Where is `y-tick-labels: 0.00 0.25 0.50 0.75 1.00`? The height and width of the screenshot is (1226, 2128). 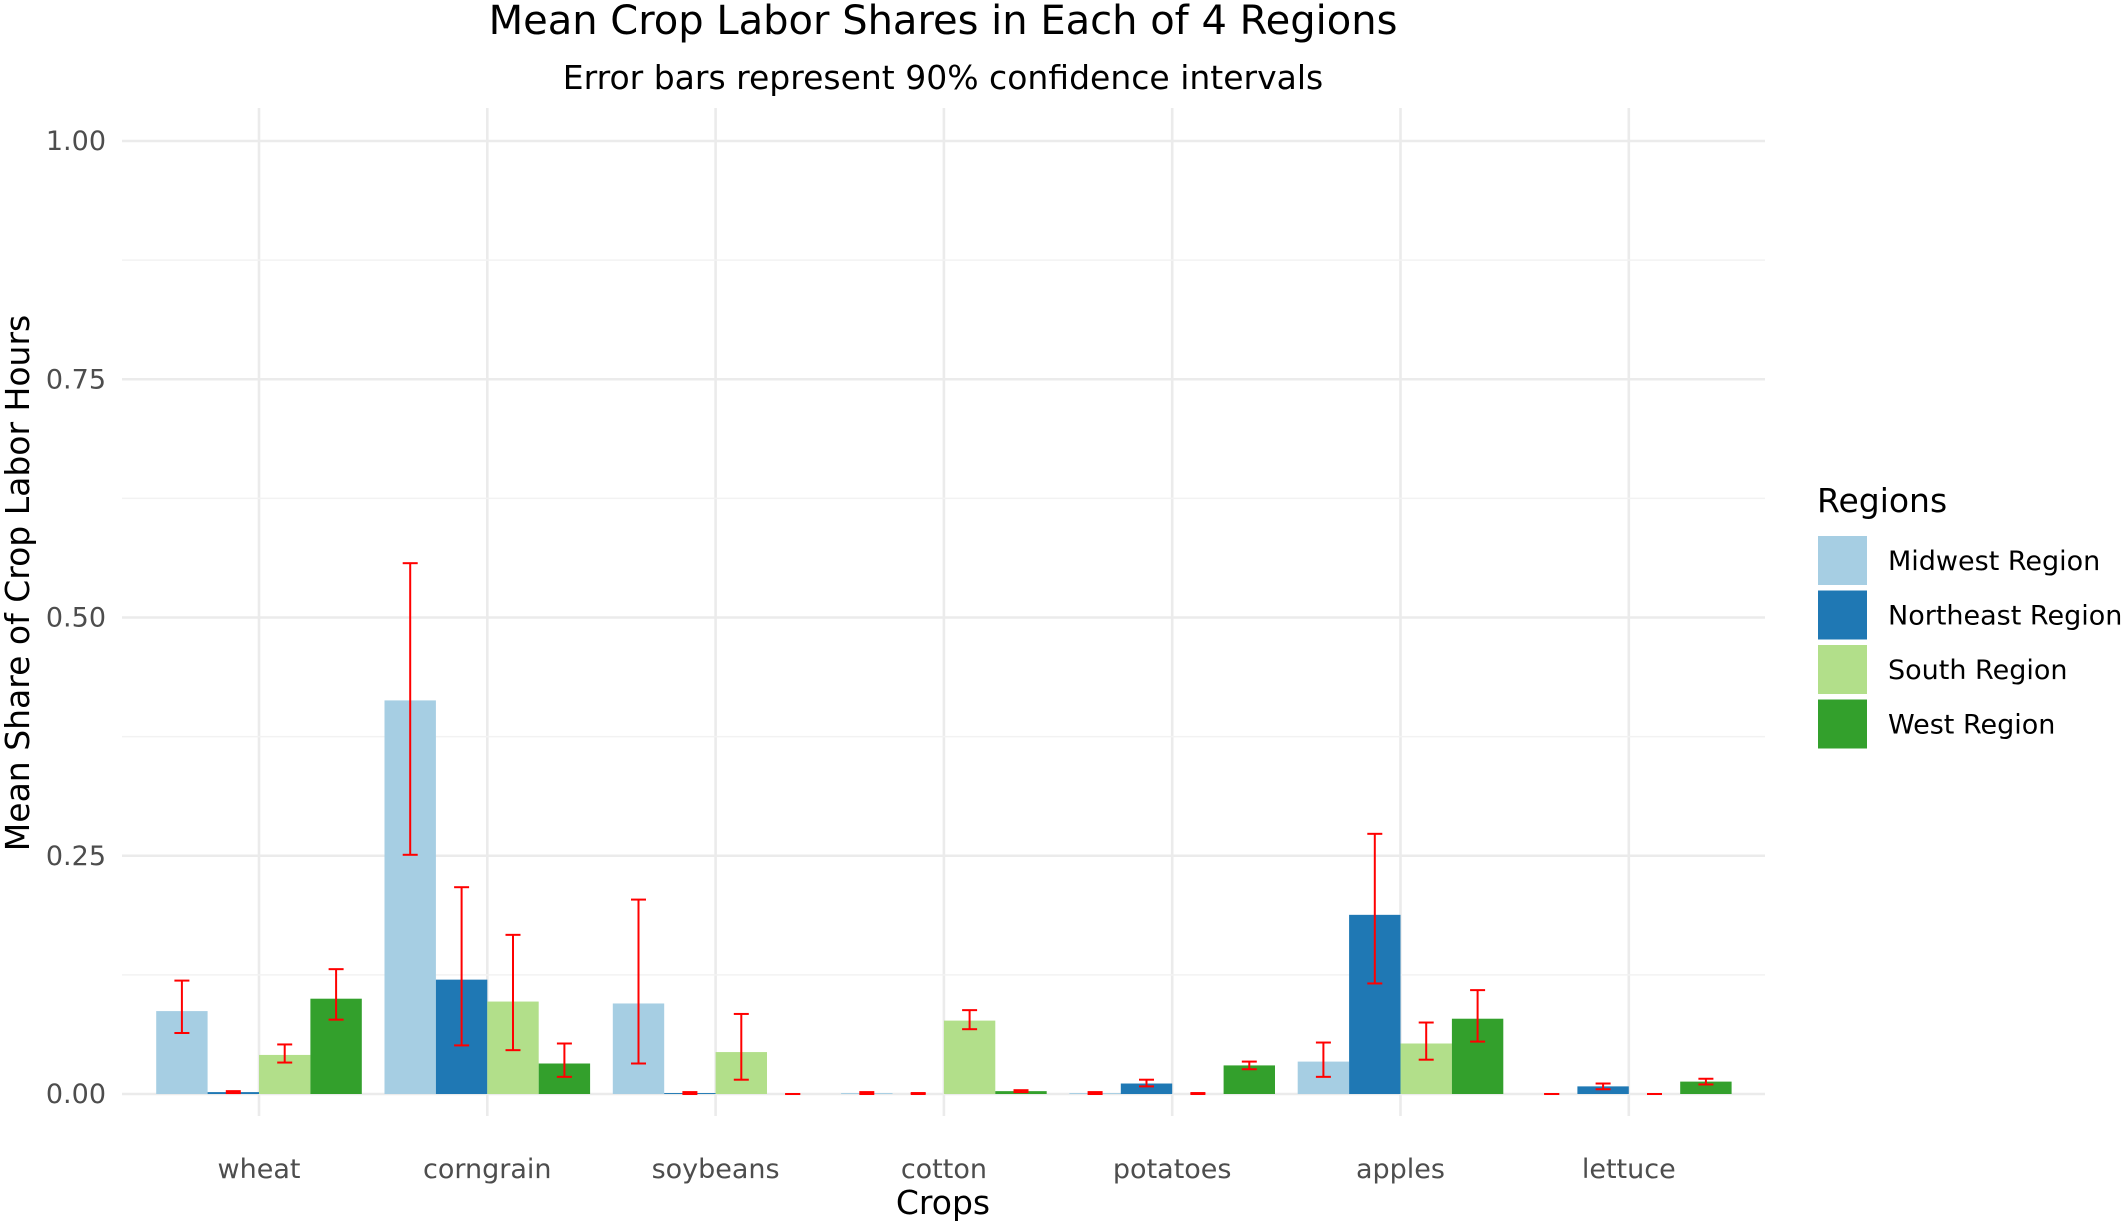
y-tick-labels: 0.00 0.25 0.50 0.75 1.00 is located at coordinates (76, 618).